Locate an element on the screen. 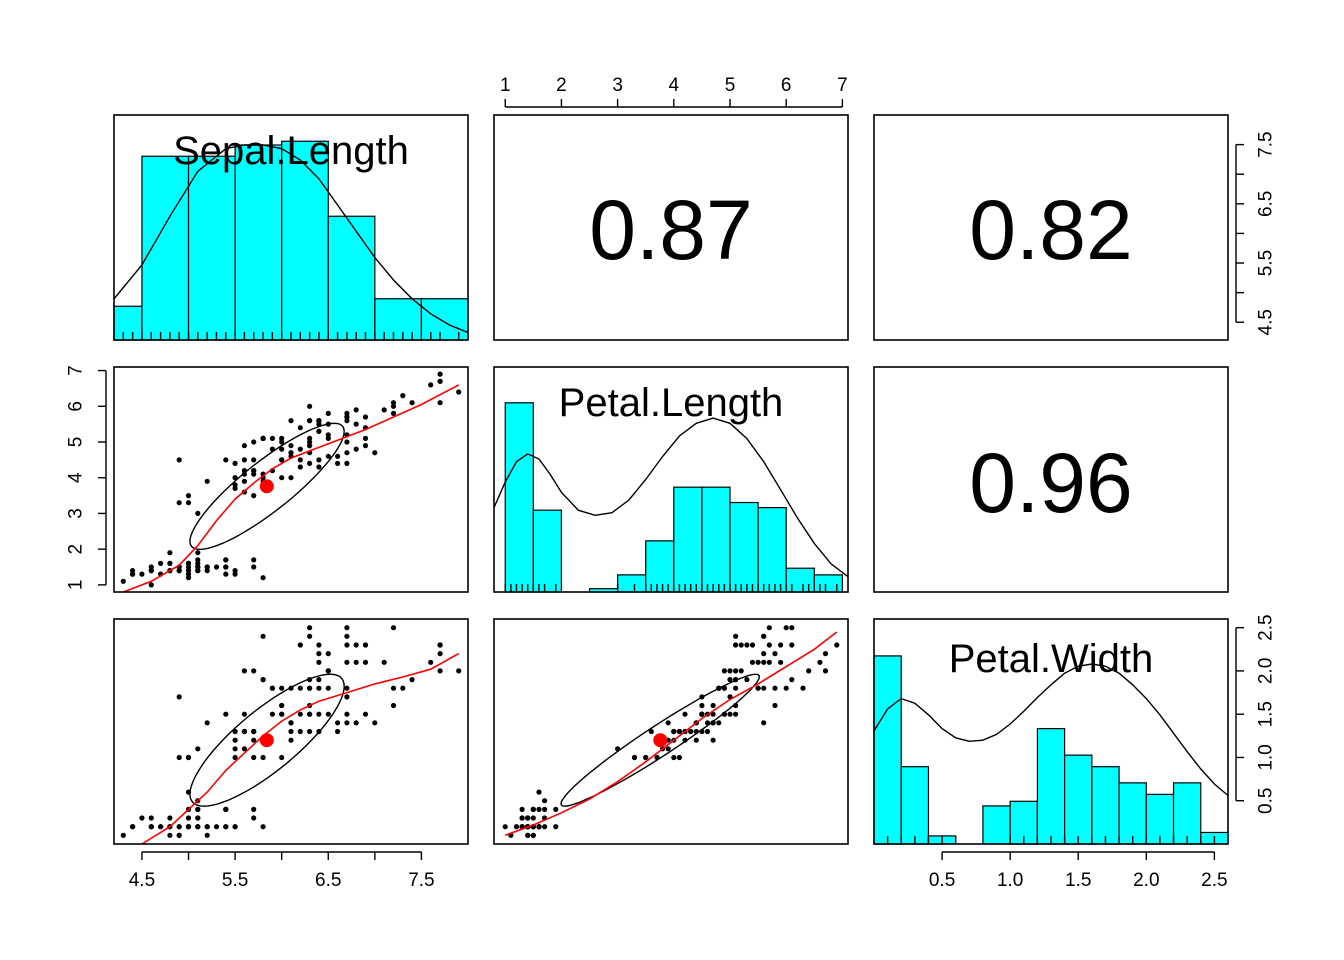  tick-label-right-petal-width: 1.0 is located at coordinates (1266, 757).